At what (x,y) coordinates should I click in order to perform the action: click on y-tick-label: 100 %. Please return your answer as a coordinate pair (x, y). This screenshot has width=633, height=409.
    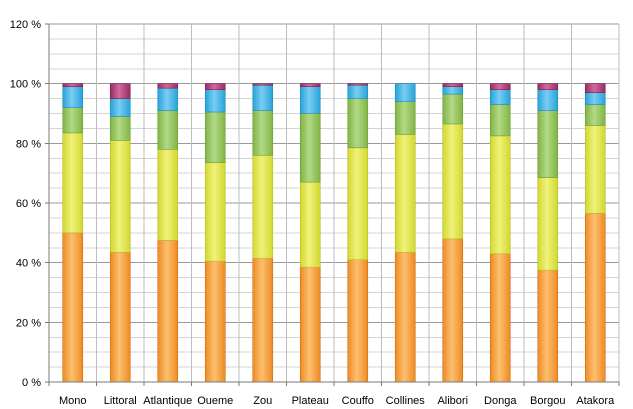
    Looking at the image, I should click on (25, 85).